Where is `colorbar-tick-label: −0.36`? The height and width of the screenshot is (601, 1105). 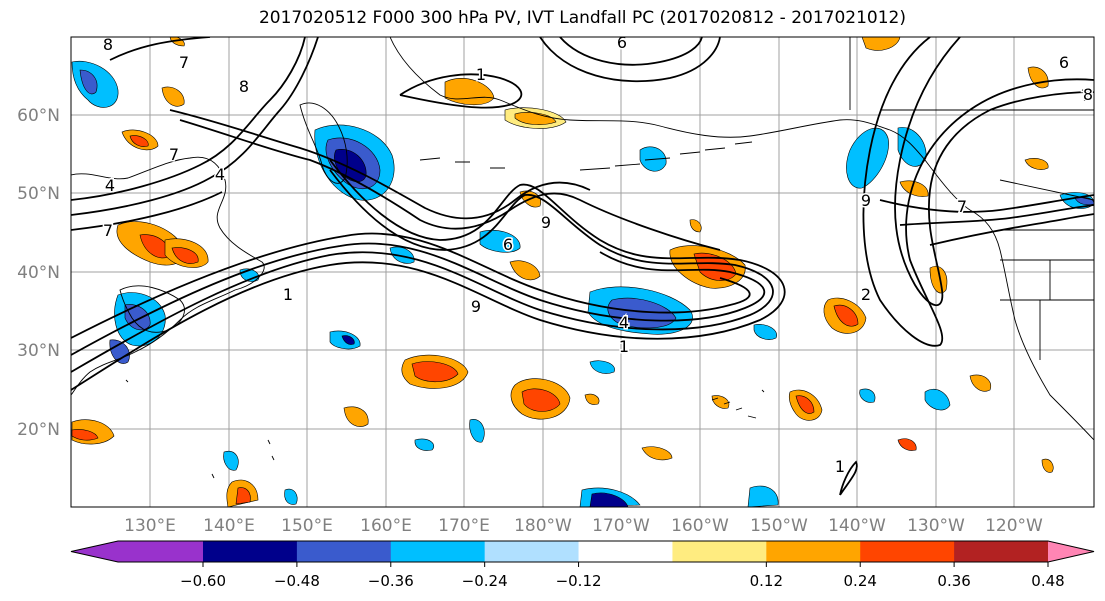 colorbar-tick-label: −0.36 is located at coordinates (391, 581).